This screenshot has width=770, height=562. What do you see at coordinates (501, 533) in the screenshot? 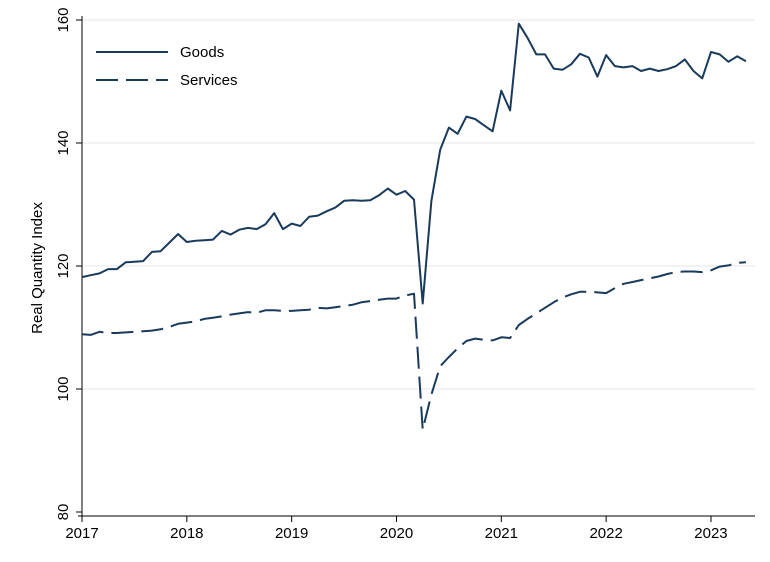
I see `x-tick-label: 2021` at bounding box center [501, 533].